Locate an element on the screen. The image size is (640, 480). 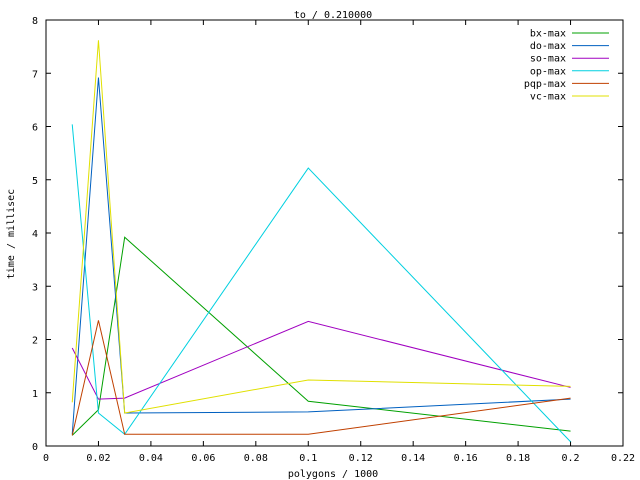
y-axis-label: time / millisec is located at coordinates (11, 234).